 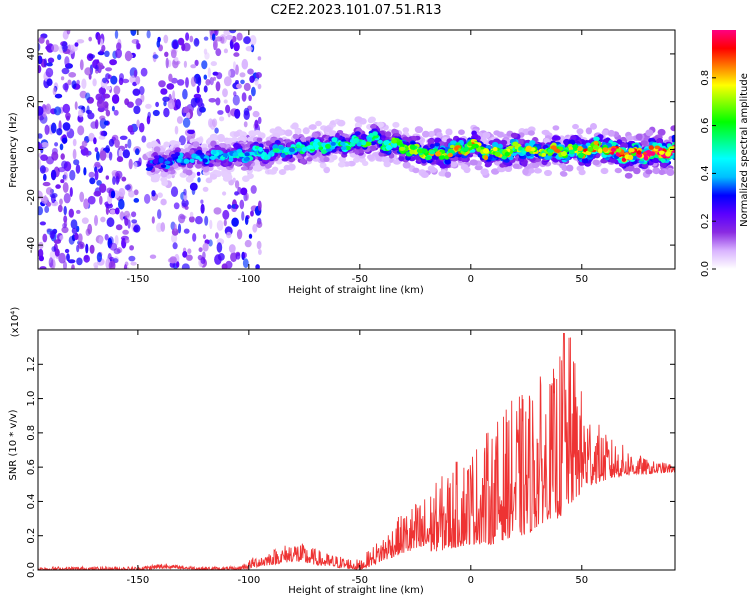 I want to click on y-tick-label: 0.8, so click(x=31, y=433).